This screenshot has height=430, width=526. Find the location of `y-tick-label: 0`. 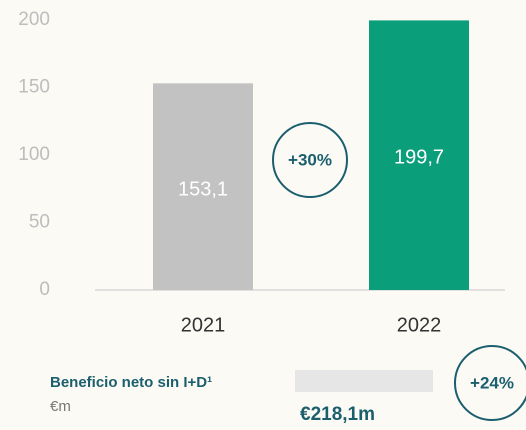

y-tick-label: 0 is located at coordinates (44, 289).